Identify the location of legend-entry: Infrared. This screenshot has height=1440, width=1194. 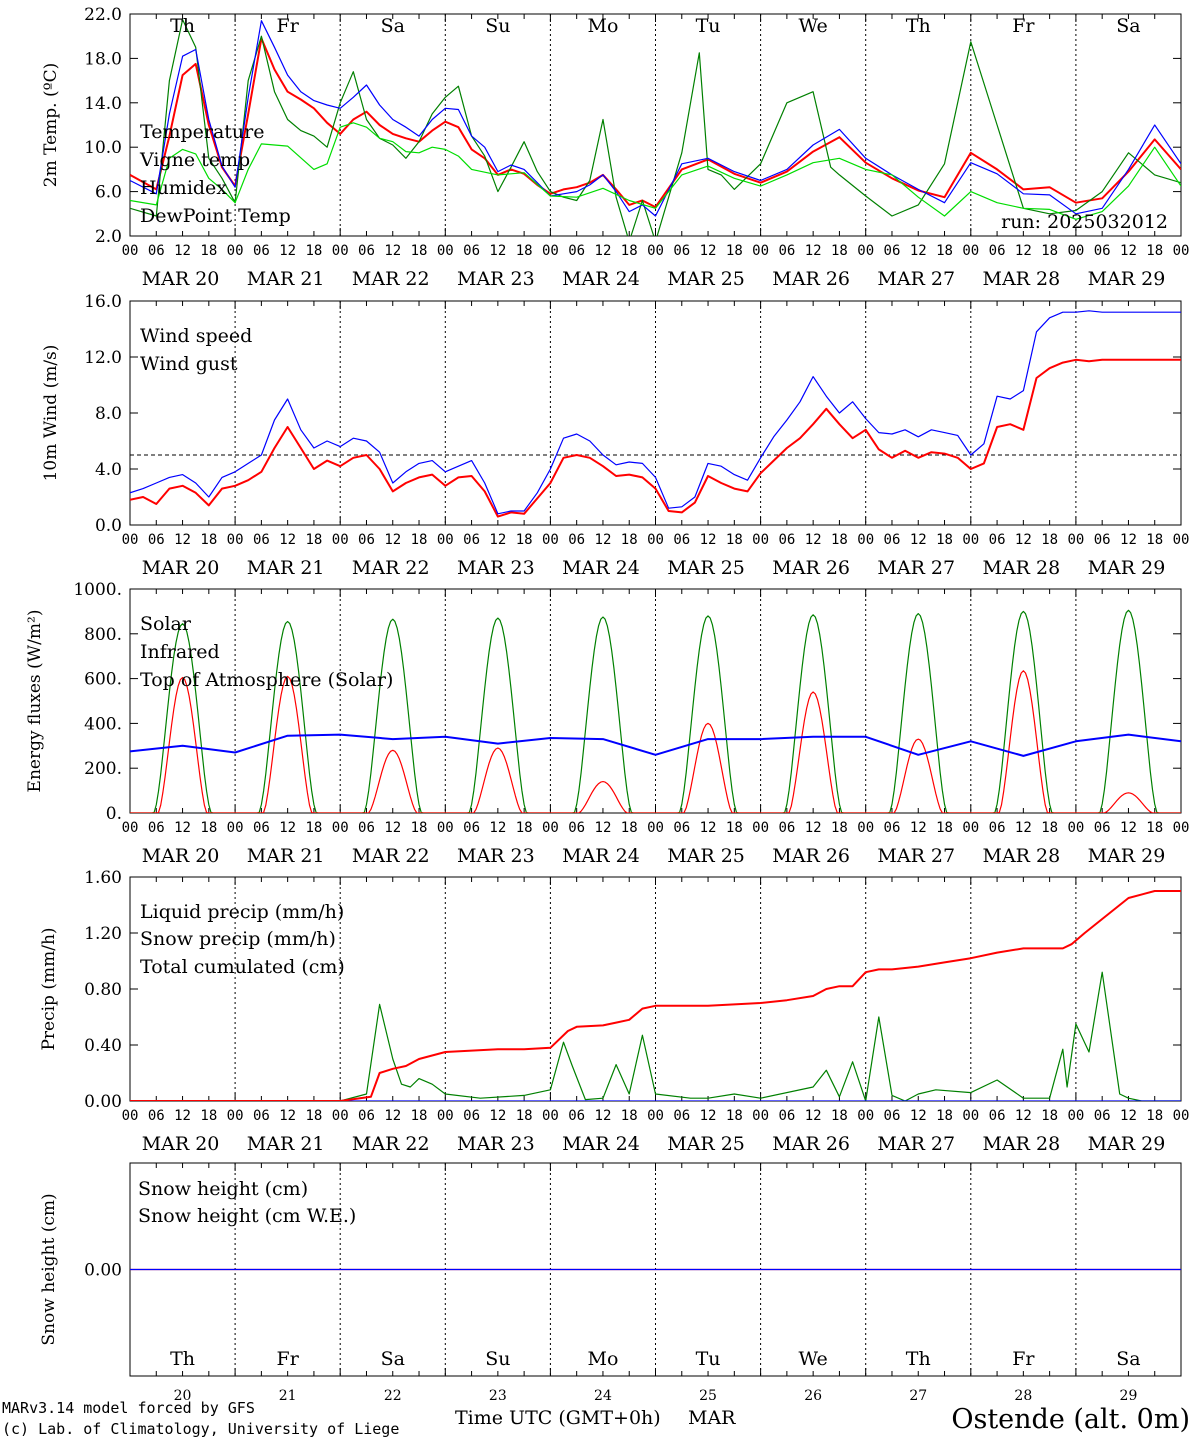
(180, 652).